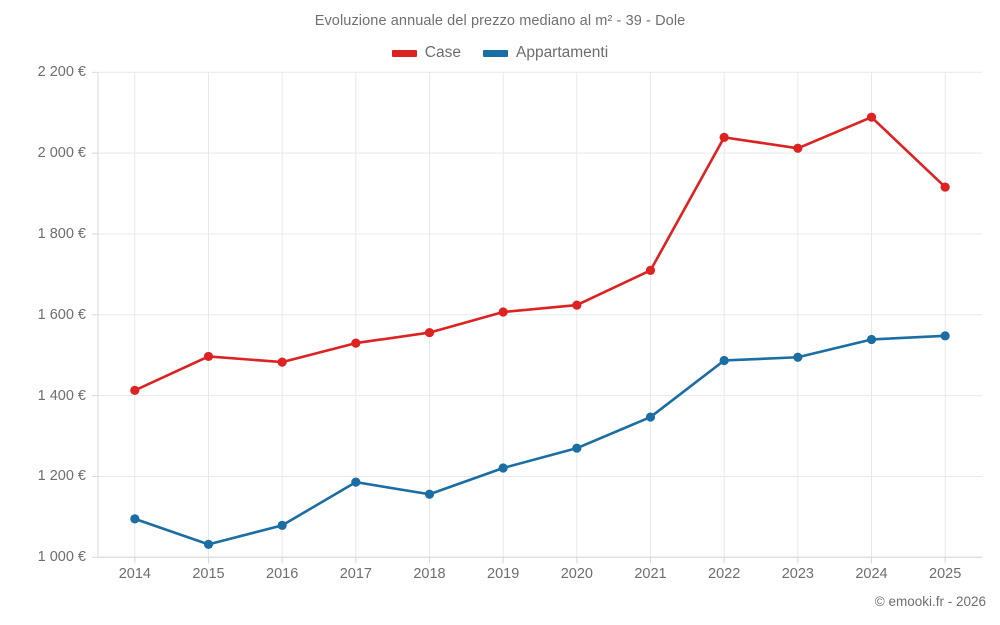  Describe the element at coordinates (404, 53) in the screenshot. I see `legend-swatch-case` at that location.